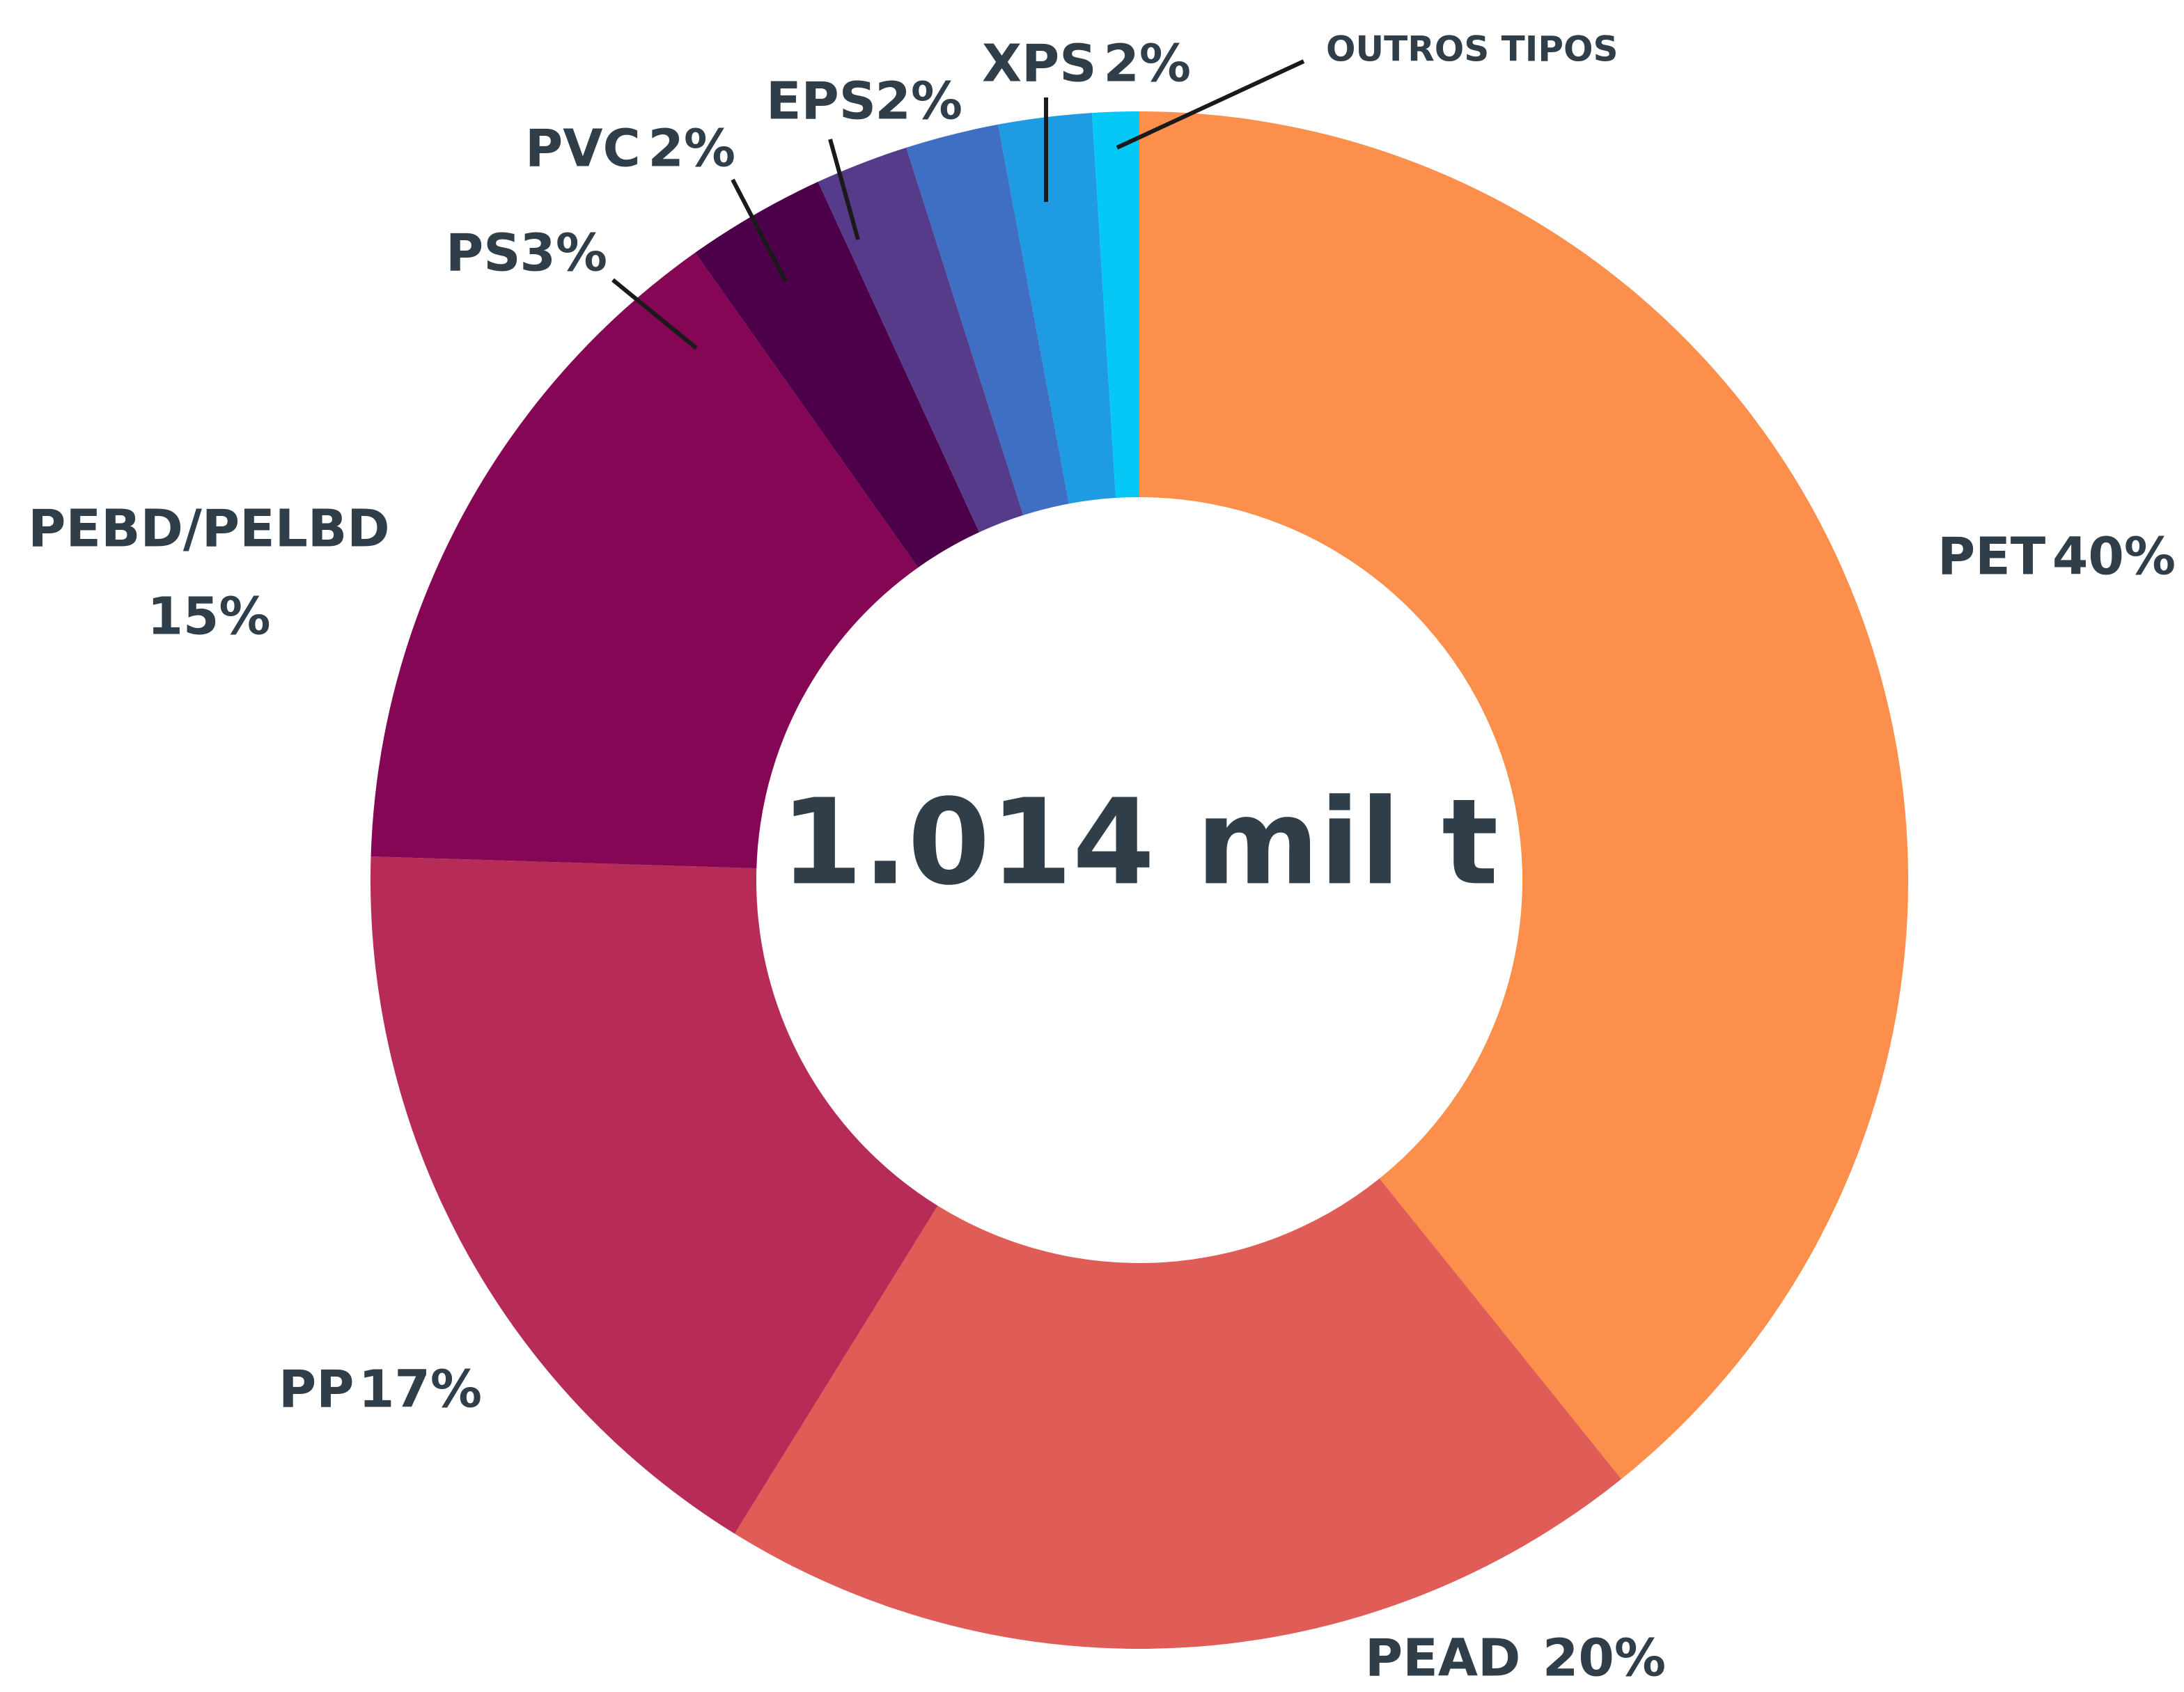 The width and height of the screenshot is (2184, 1692). I want to click on category-label: PVC, so click(583, 149).